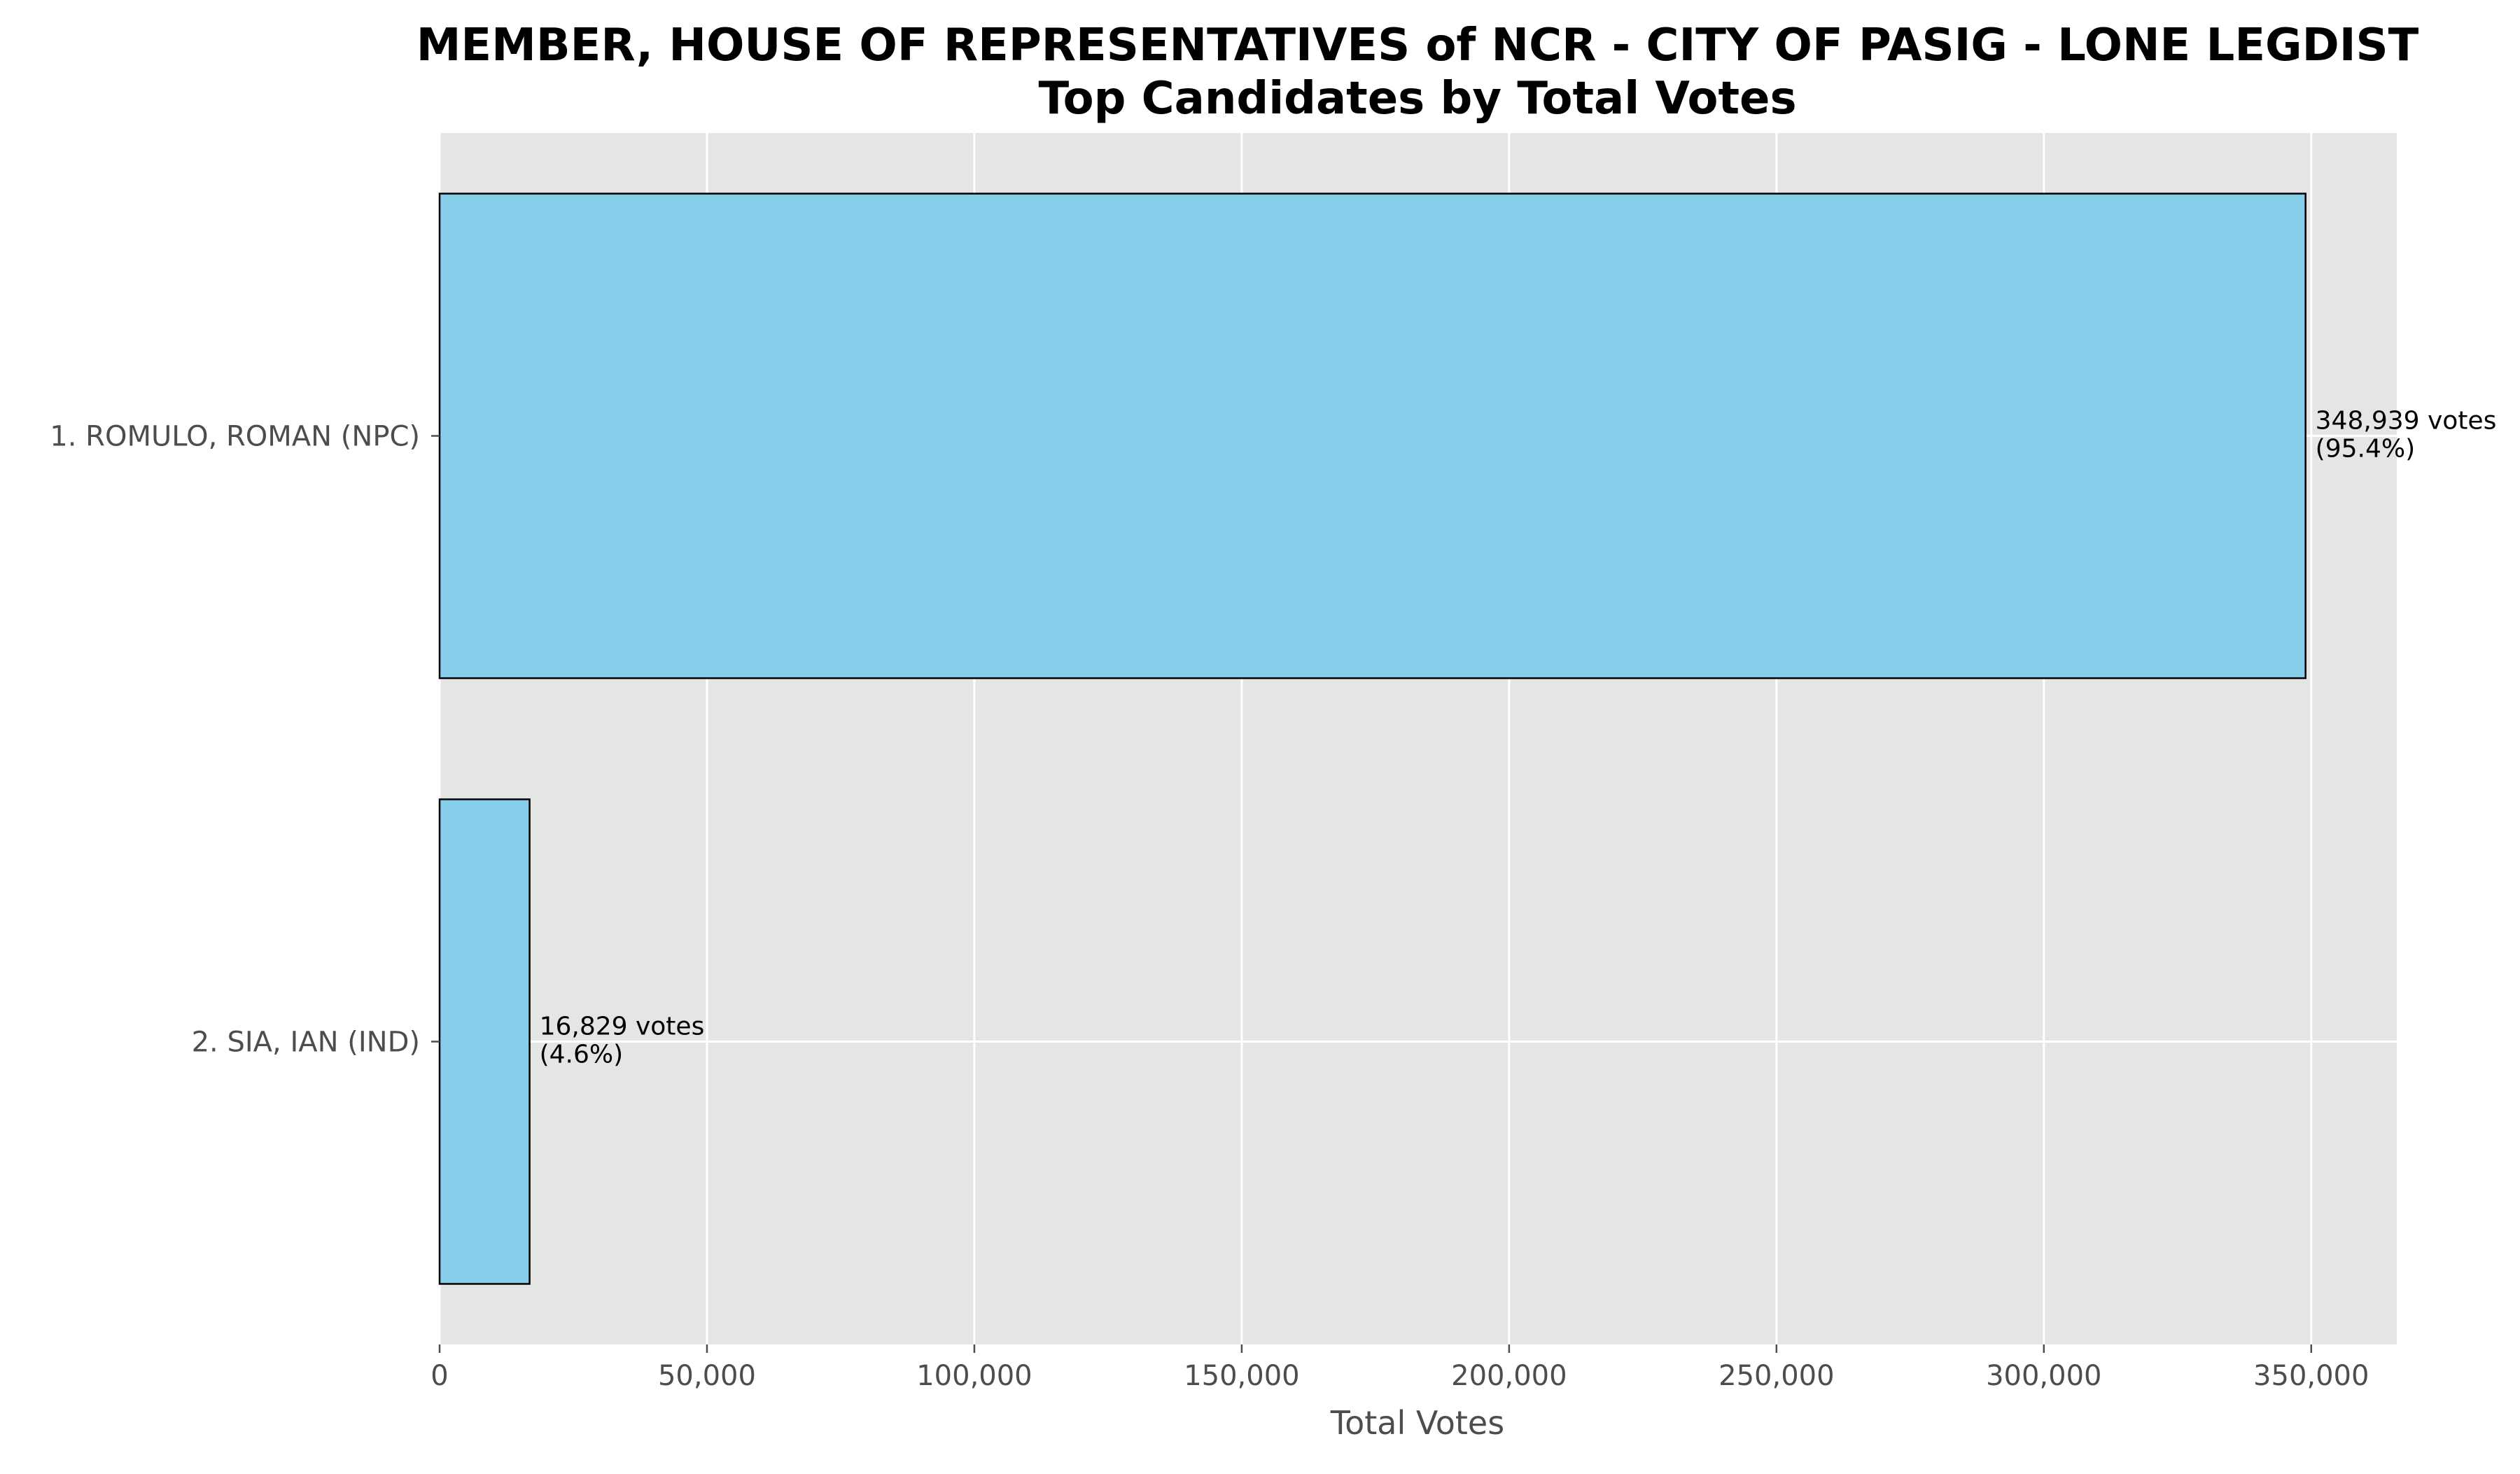  I want to click on x-tick-label: 50,000, so click(707, 1376).